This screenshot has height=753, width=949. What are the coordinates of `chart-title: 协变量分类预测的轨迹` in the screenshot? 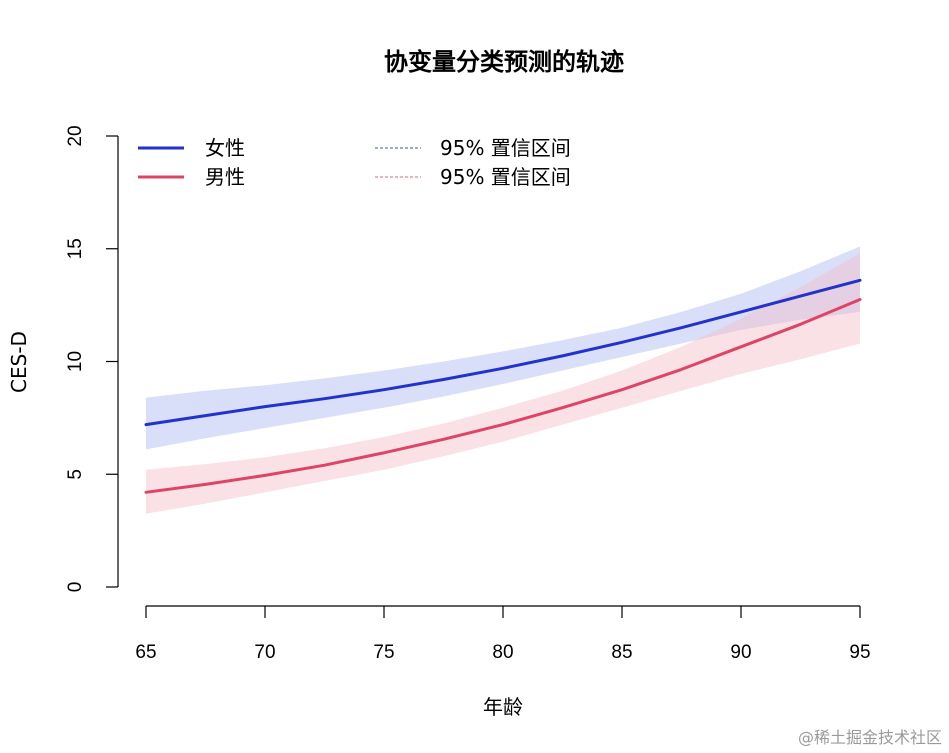 It's located at (504, 61).